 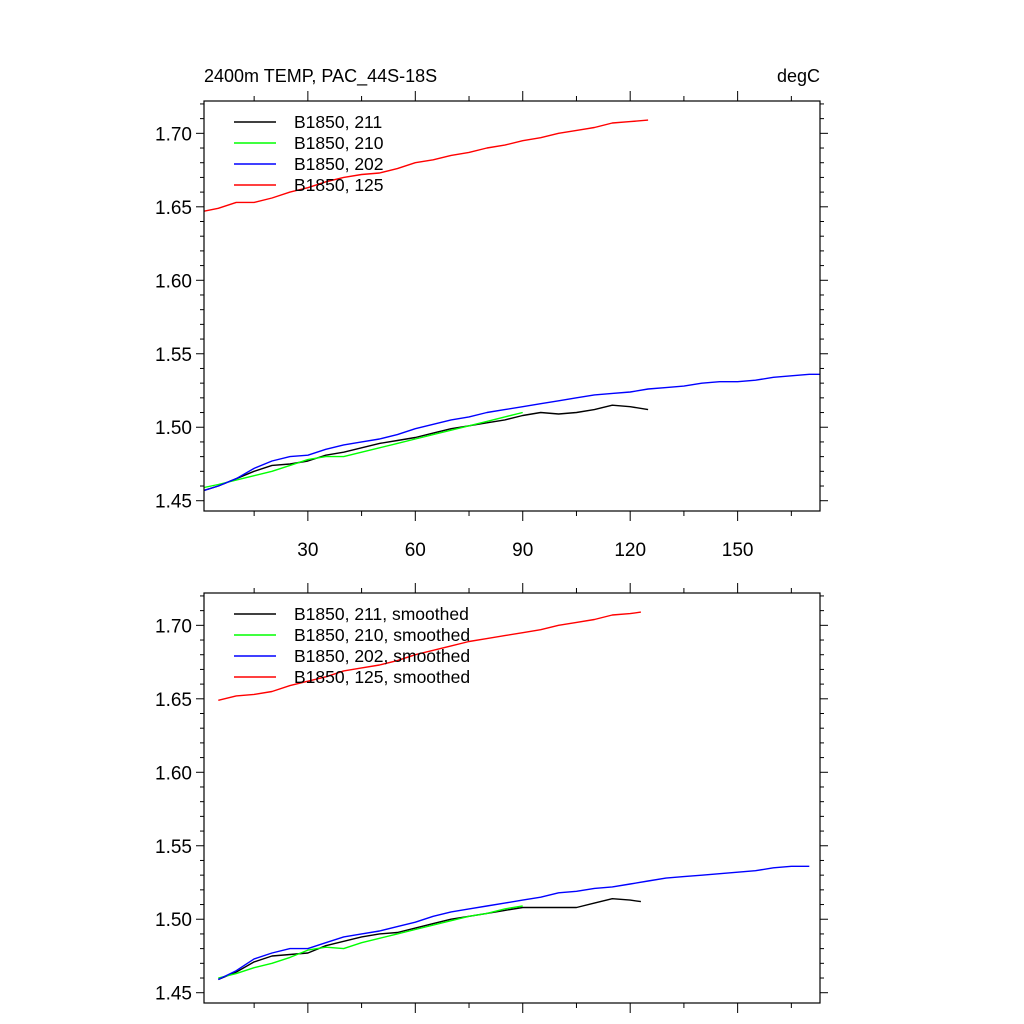 I want to click on legend-label-1: B1850, 210, so click(x=339, y=143).